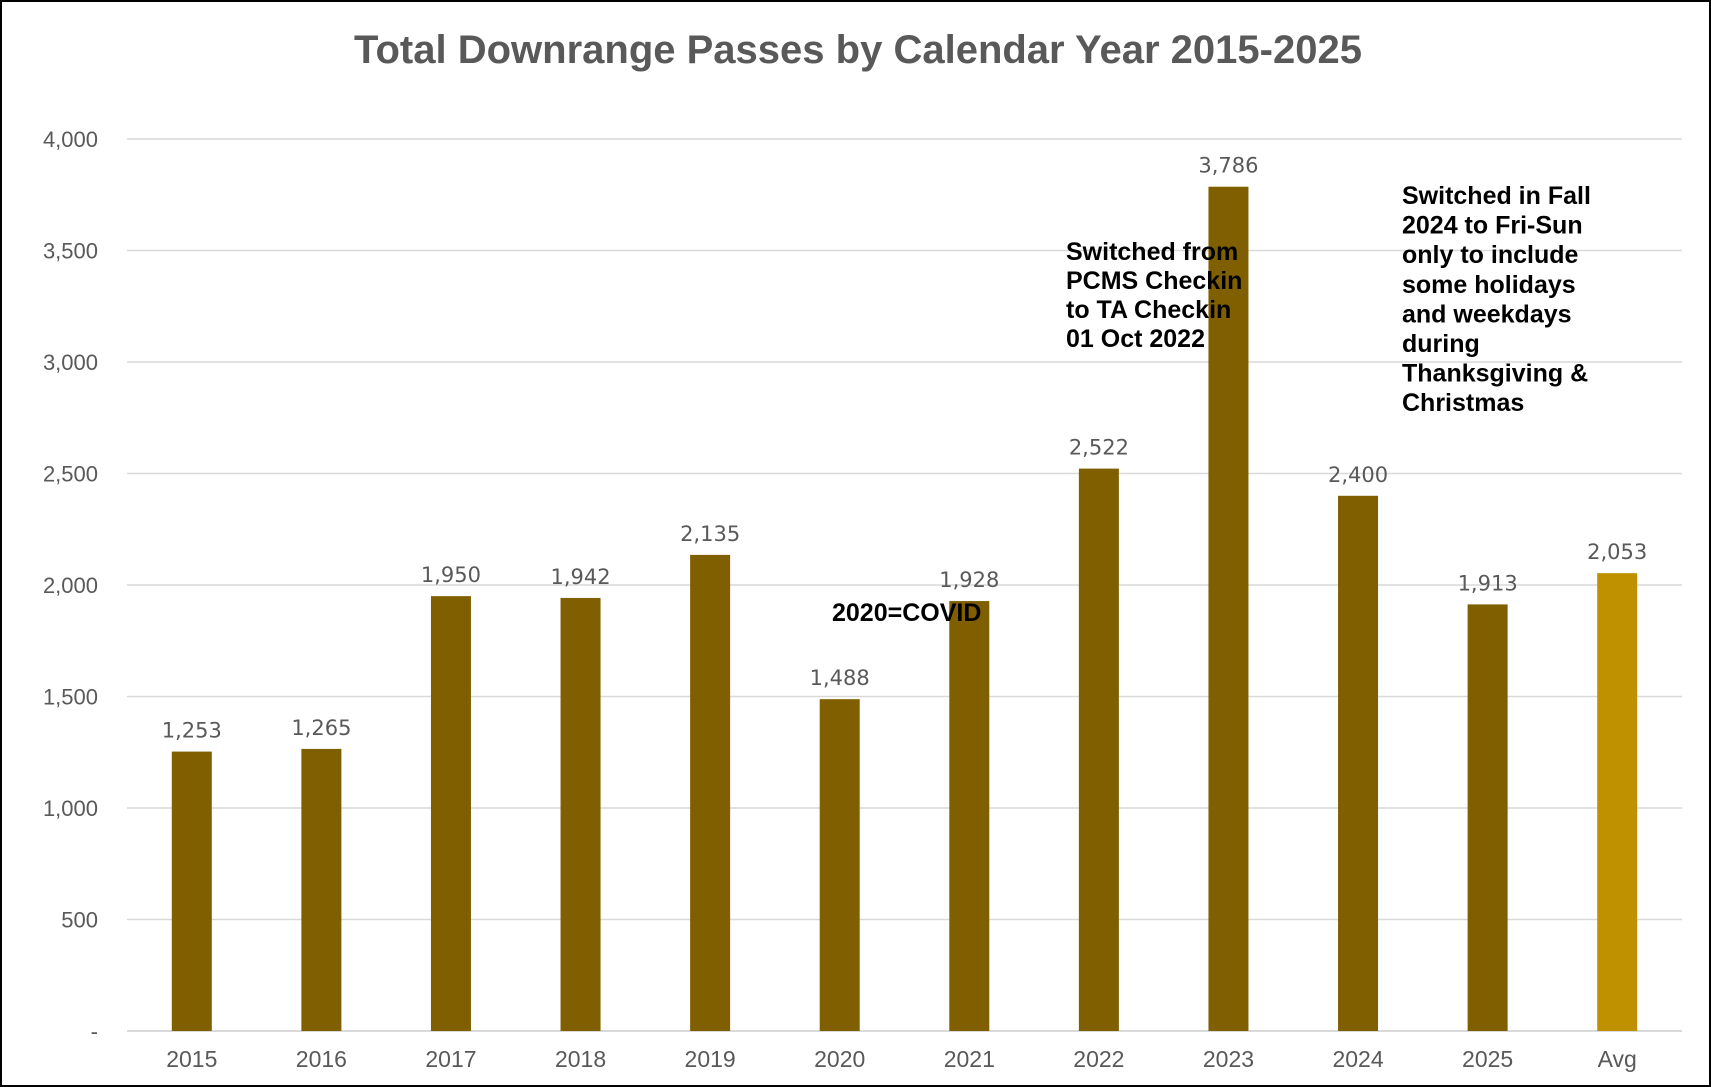 Image resolution: width=1711 pixels, height=1087 pixels. I want to click on data-label-2021: 1,928, so click(969, 580).